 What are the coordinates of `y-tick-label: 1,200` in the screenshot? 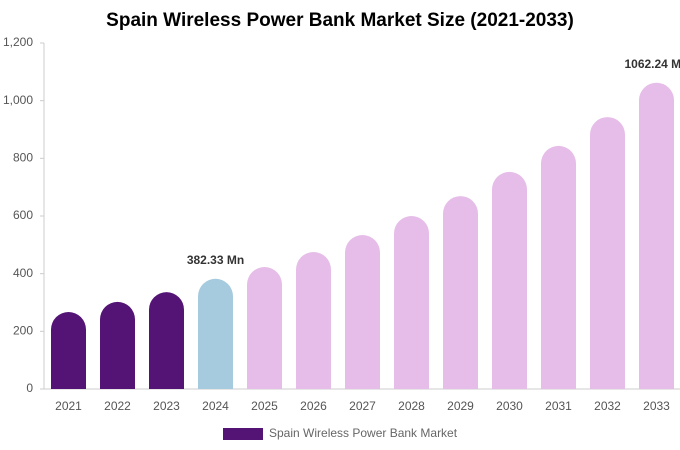 It's located at (18, 42).